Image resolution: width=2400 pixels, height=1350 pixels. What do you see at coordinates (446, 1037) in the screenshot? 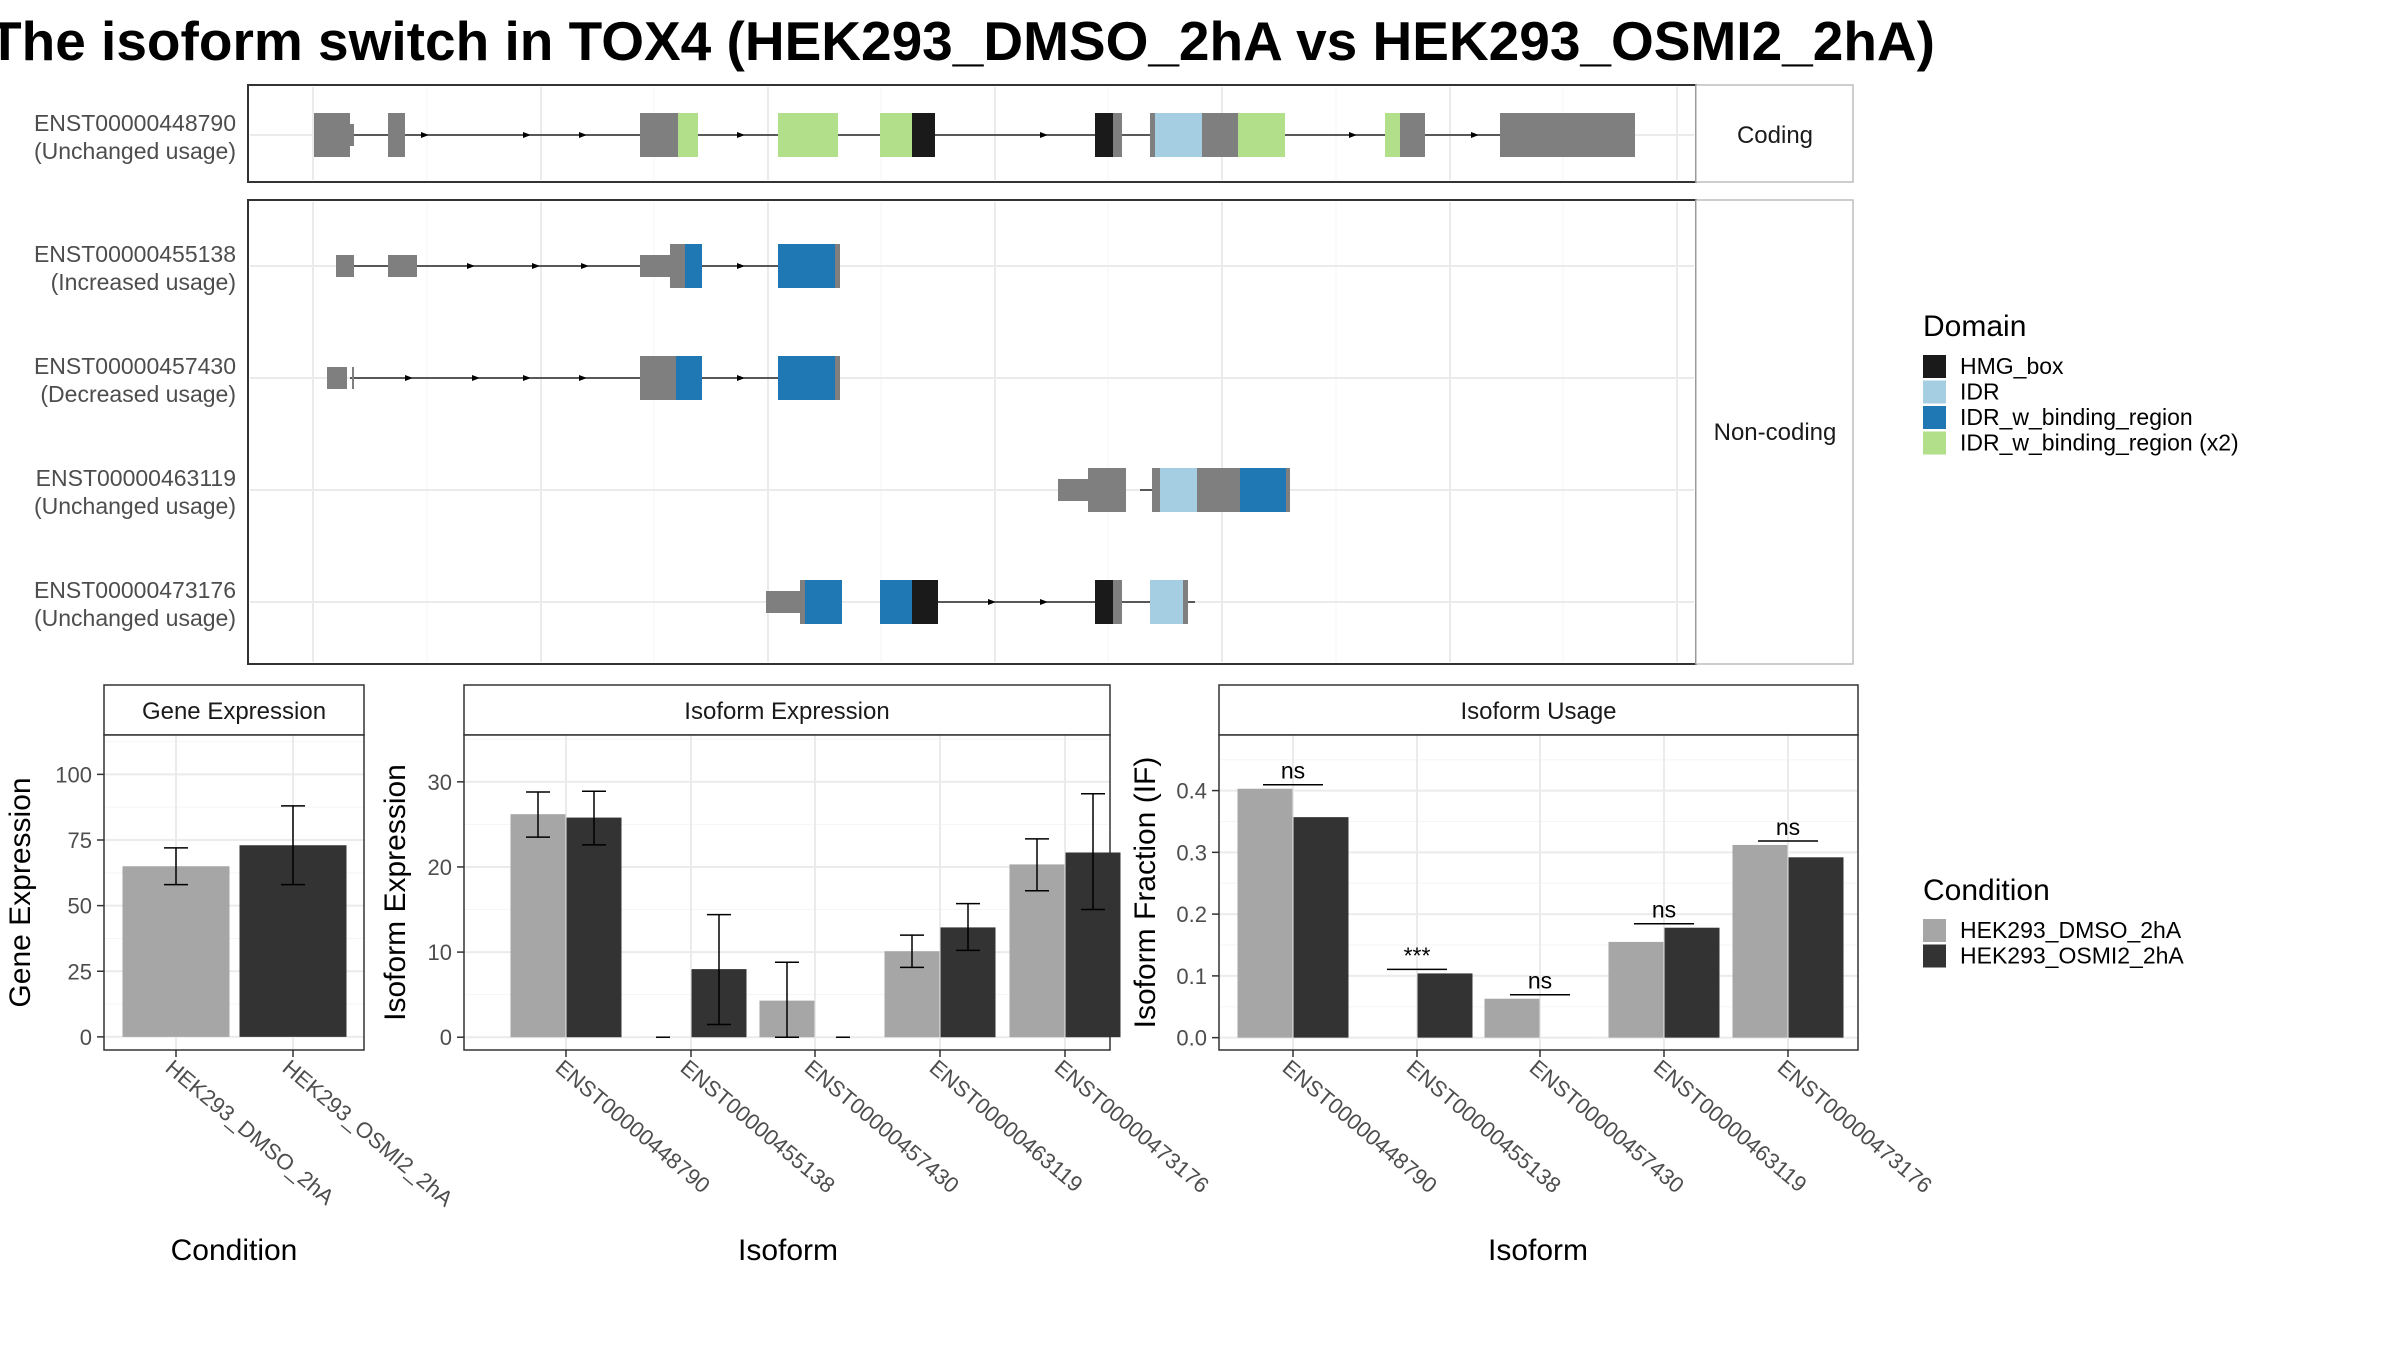
I see `y-tick-label: 0` at bounding box center [446, 1037].